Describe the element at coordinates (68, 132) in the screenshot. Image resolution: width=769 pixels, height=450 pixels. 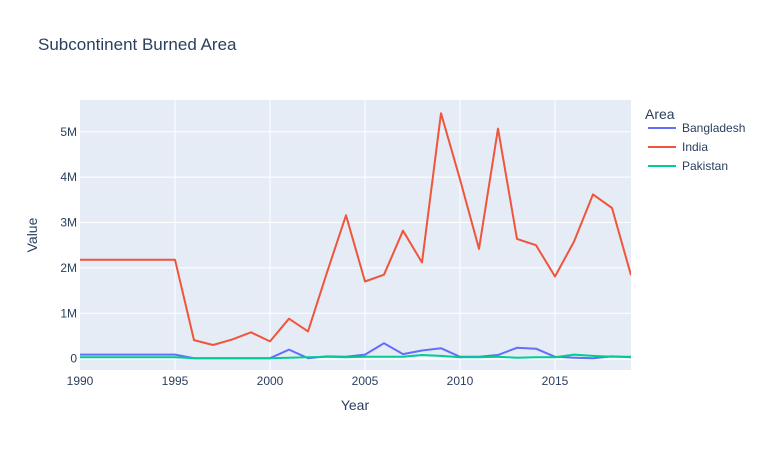
I see `y-tick-label: 5M` at that location.